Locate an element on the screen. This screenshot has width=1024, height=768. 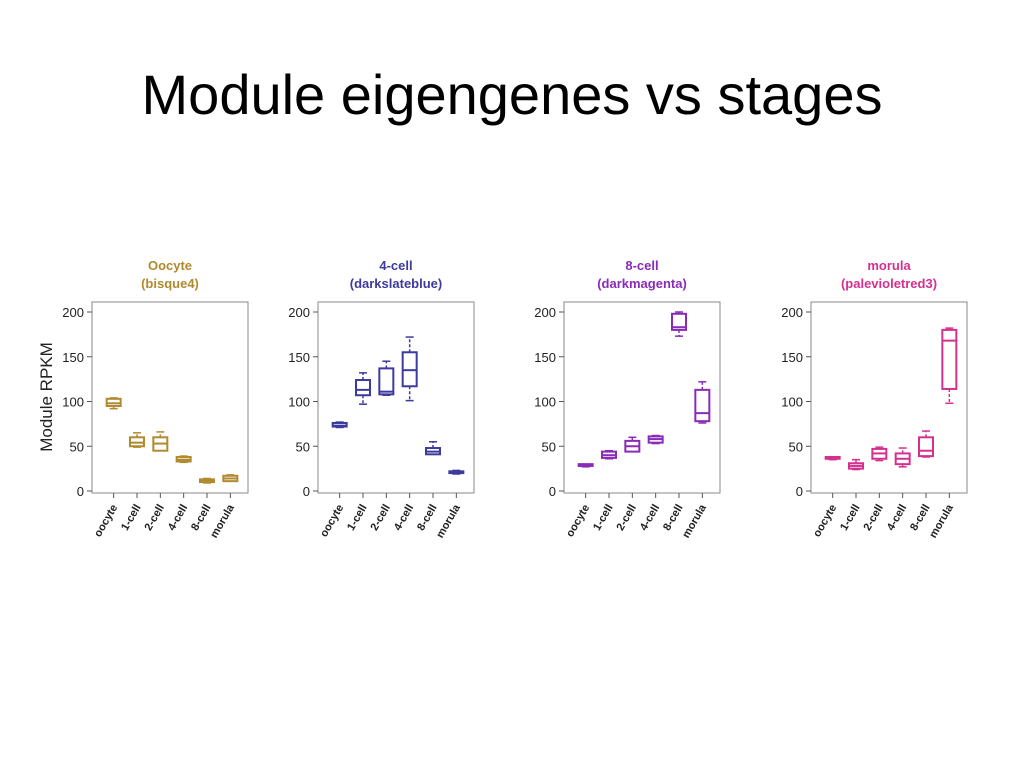
panel-title-line1: Oocyte is located at coordinates (170, 265).